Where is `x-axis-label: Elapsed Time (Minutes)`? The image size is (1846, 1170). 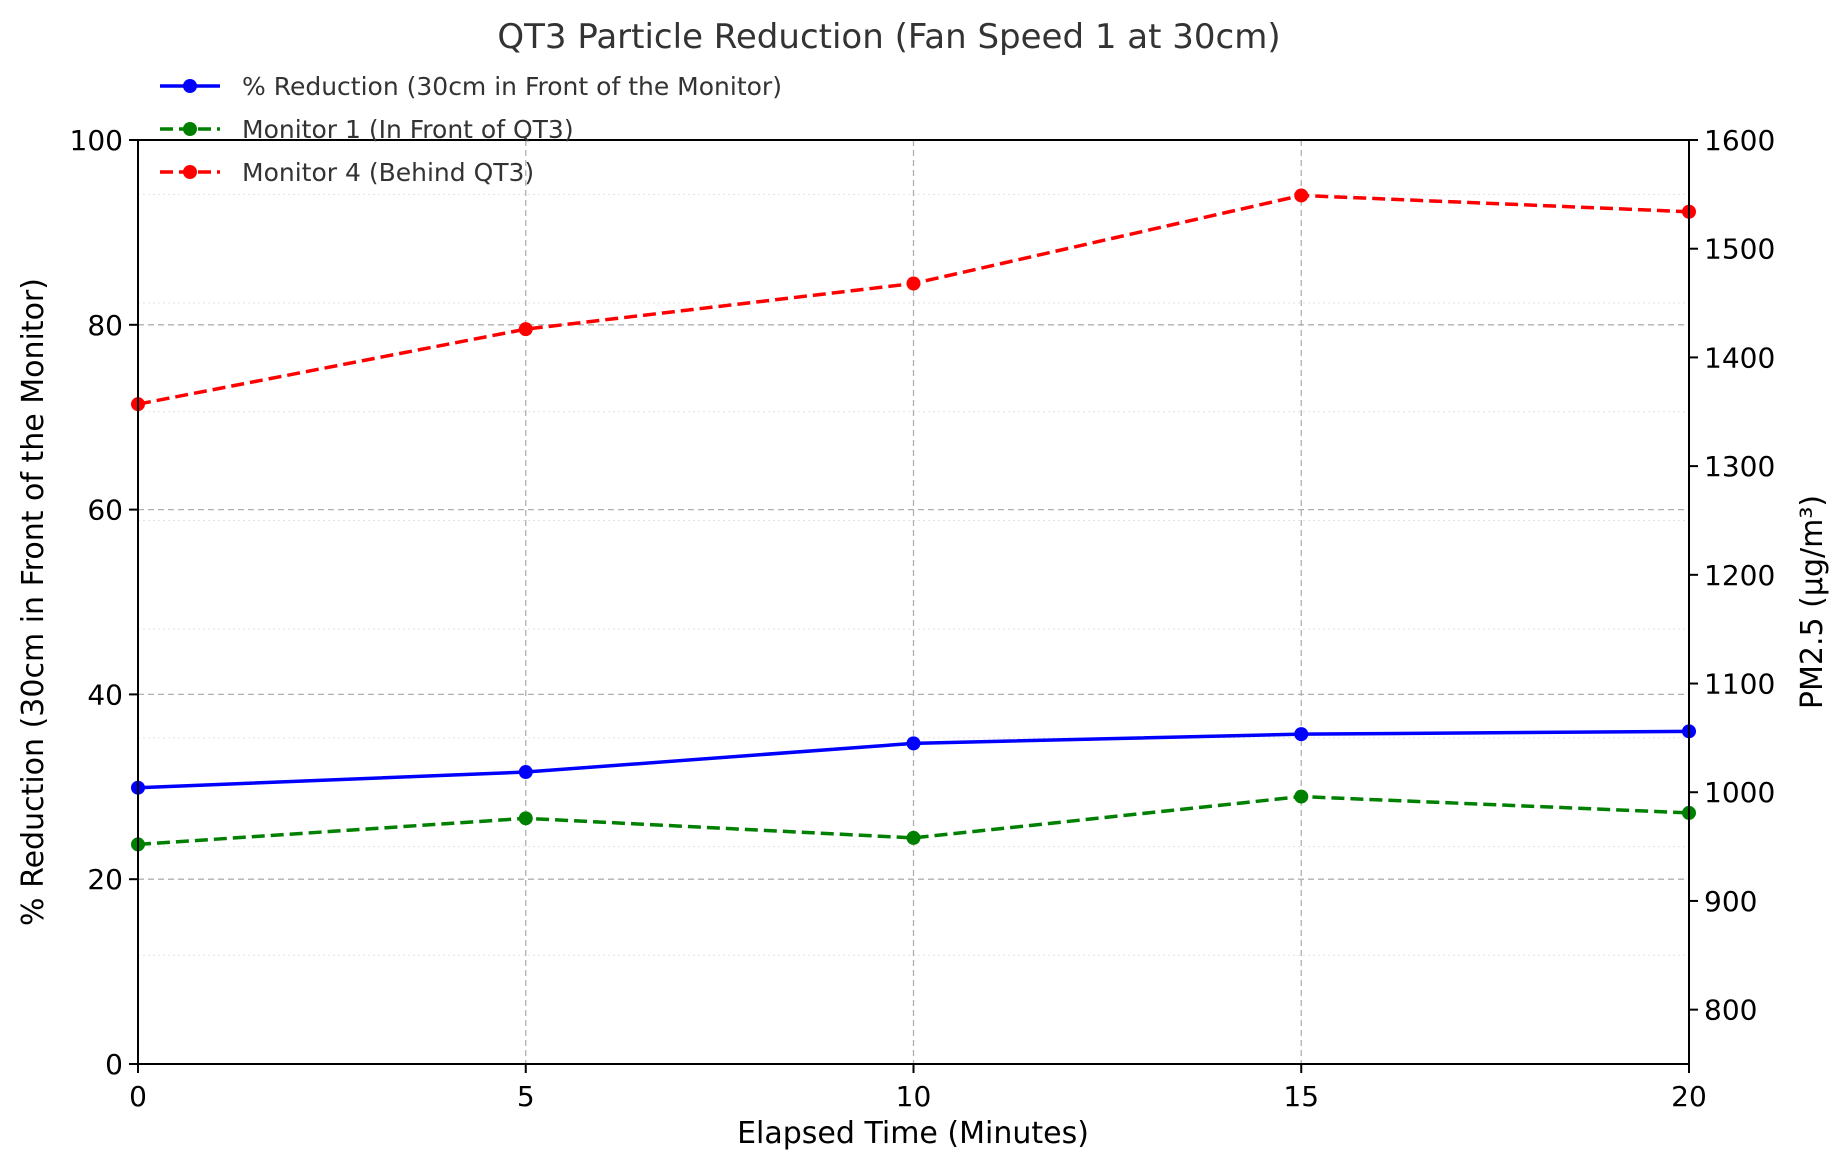
x-axis-label: Elapsed Time (Minutes) is located at coordinates (913, 1133).